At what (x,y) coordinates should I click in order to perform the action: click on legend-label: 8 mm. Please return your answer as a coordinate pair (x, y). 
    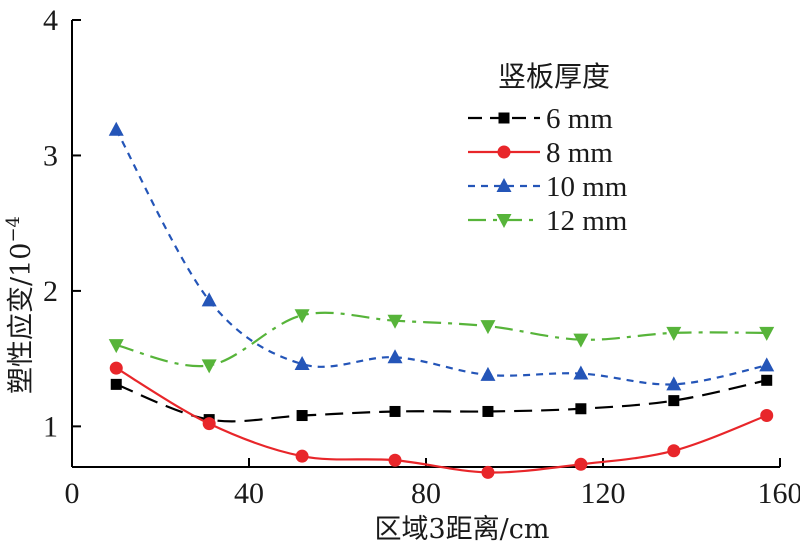
    Looking at the image, I should click on (579, 153).